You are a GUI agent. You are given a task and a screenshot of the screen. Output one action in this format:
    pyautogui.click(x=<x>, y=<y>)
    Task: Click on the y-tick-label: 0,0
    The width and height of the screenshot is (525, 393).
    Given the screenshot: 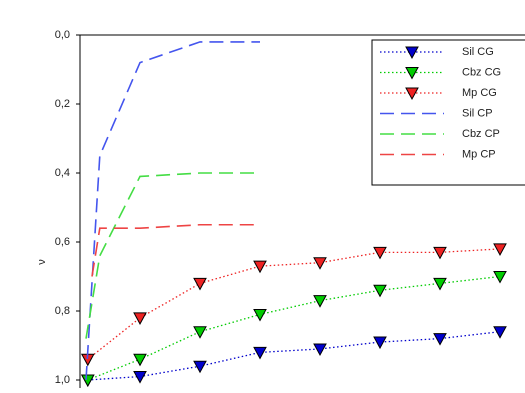 What is the action you would take?
    pyautogui.click(x=62, y=35)
    